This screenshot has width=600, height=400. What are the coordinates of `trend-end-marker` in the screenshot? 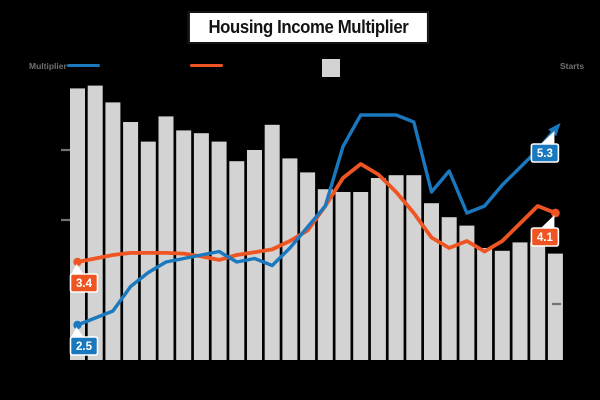 It's located at (555, 213).